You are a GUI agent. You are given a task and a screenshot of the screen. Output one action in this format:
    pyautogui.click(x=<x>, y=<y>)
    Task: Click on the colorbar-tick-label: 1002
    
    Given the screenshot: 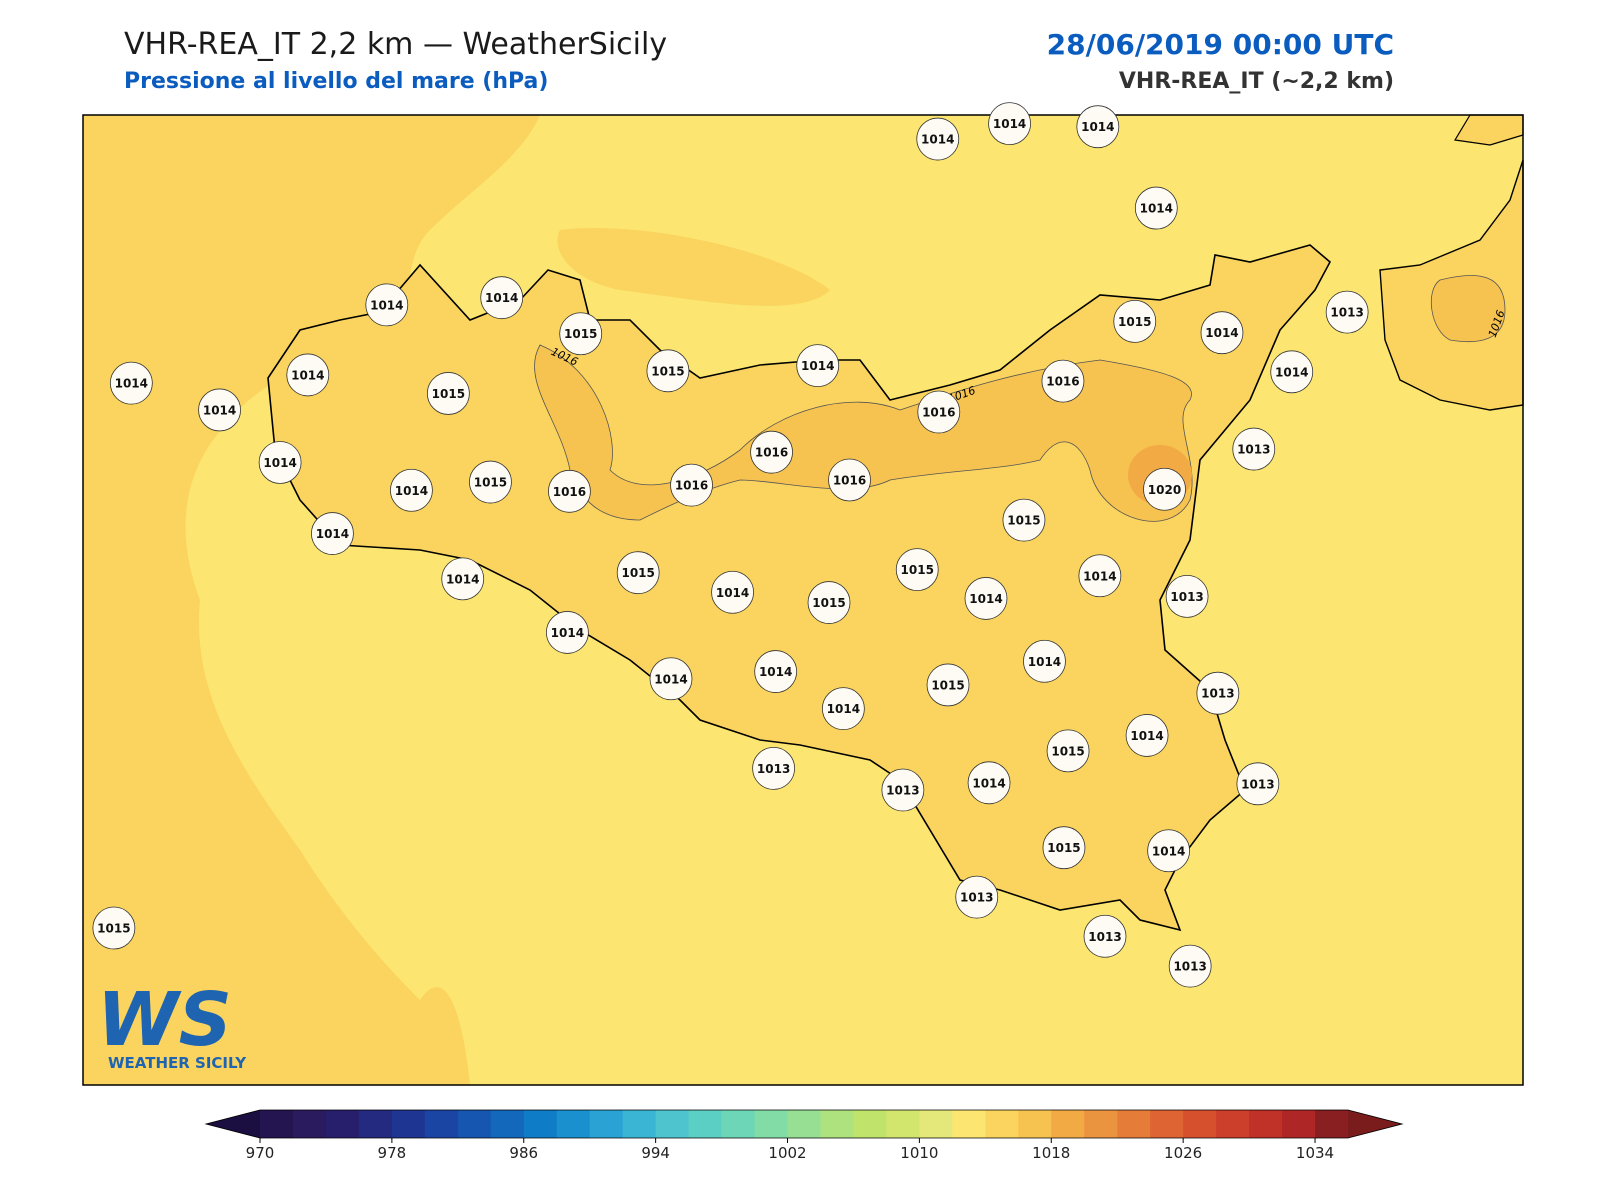 What is the action you would take?
    pyautogui.click(x=787, y=1153)
    